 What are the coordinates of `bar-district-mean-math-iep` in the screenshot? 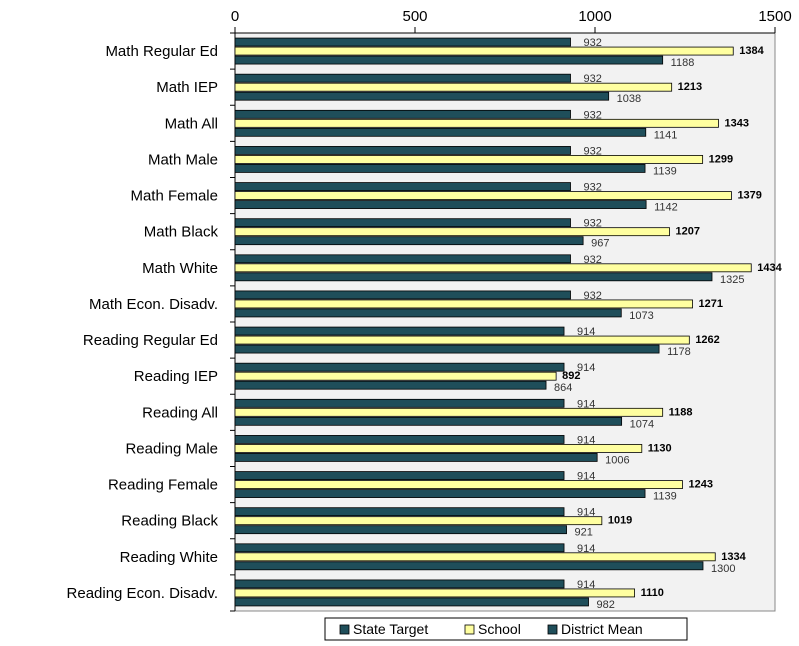 It's located at (422, 96).